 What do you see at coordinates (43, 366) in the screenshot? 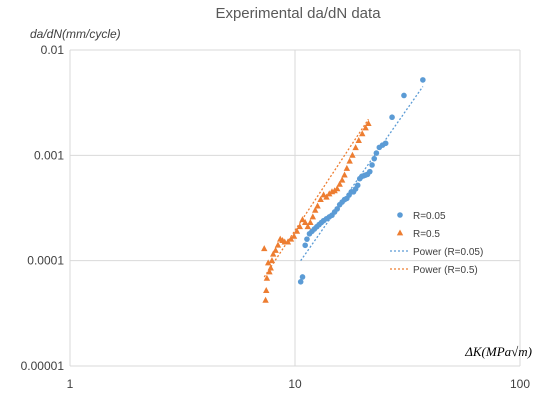
I see `y-tick-label: 0.00001` at bounding box center [43, 366].